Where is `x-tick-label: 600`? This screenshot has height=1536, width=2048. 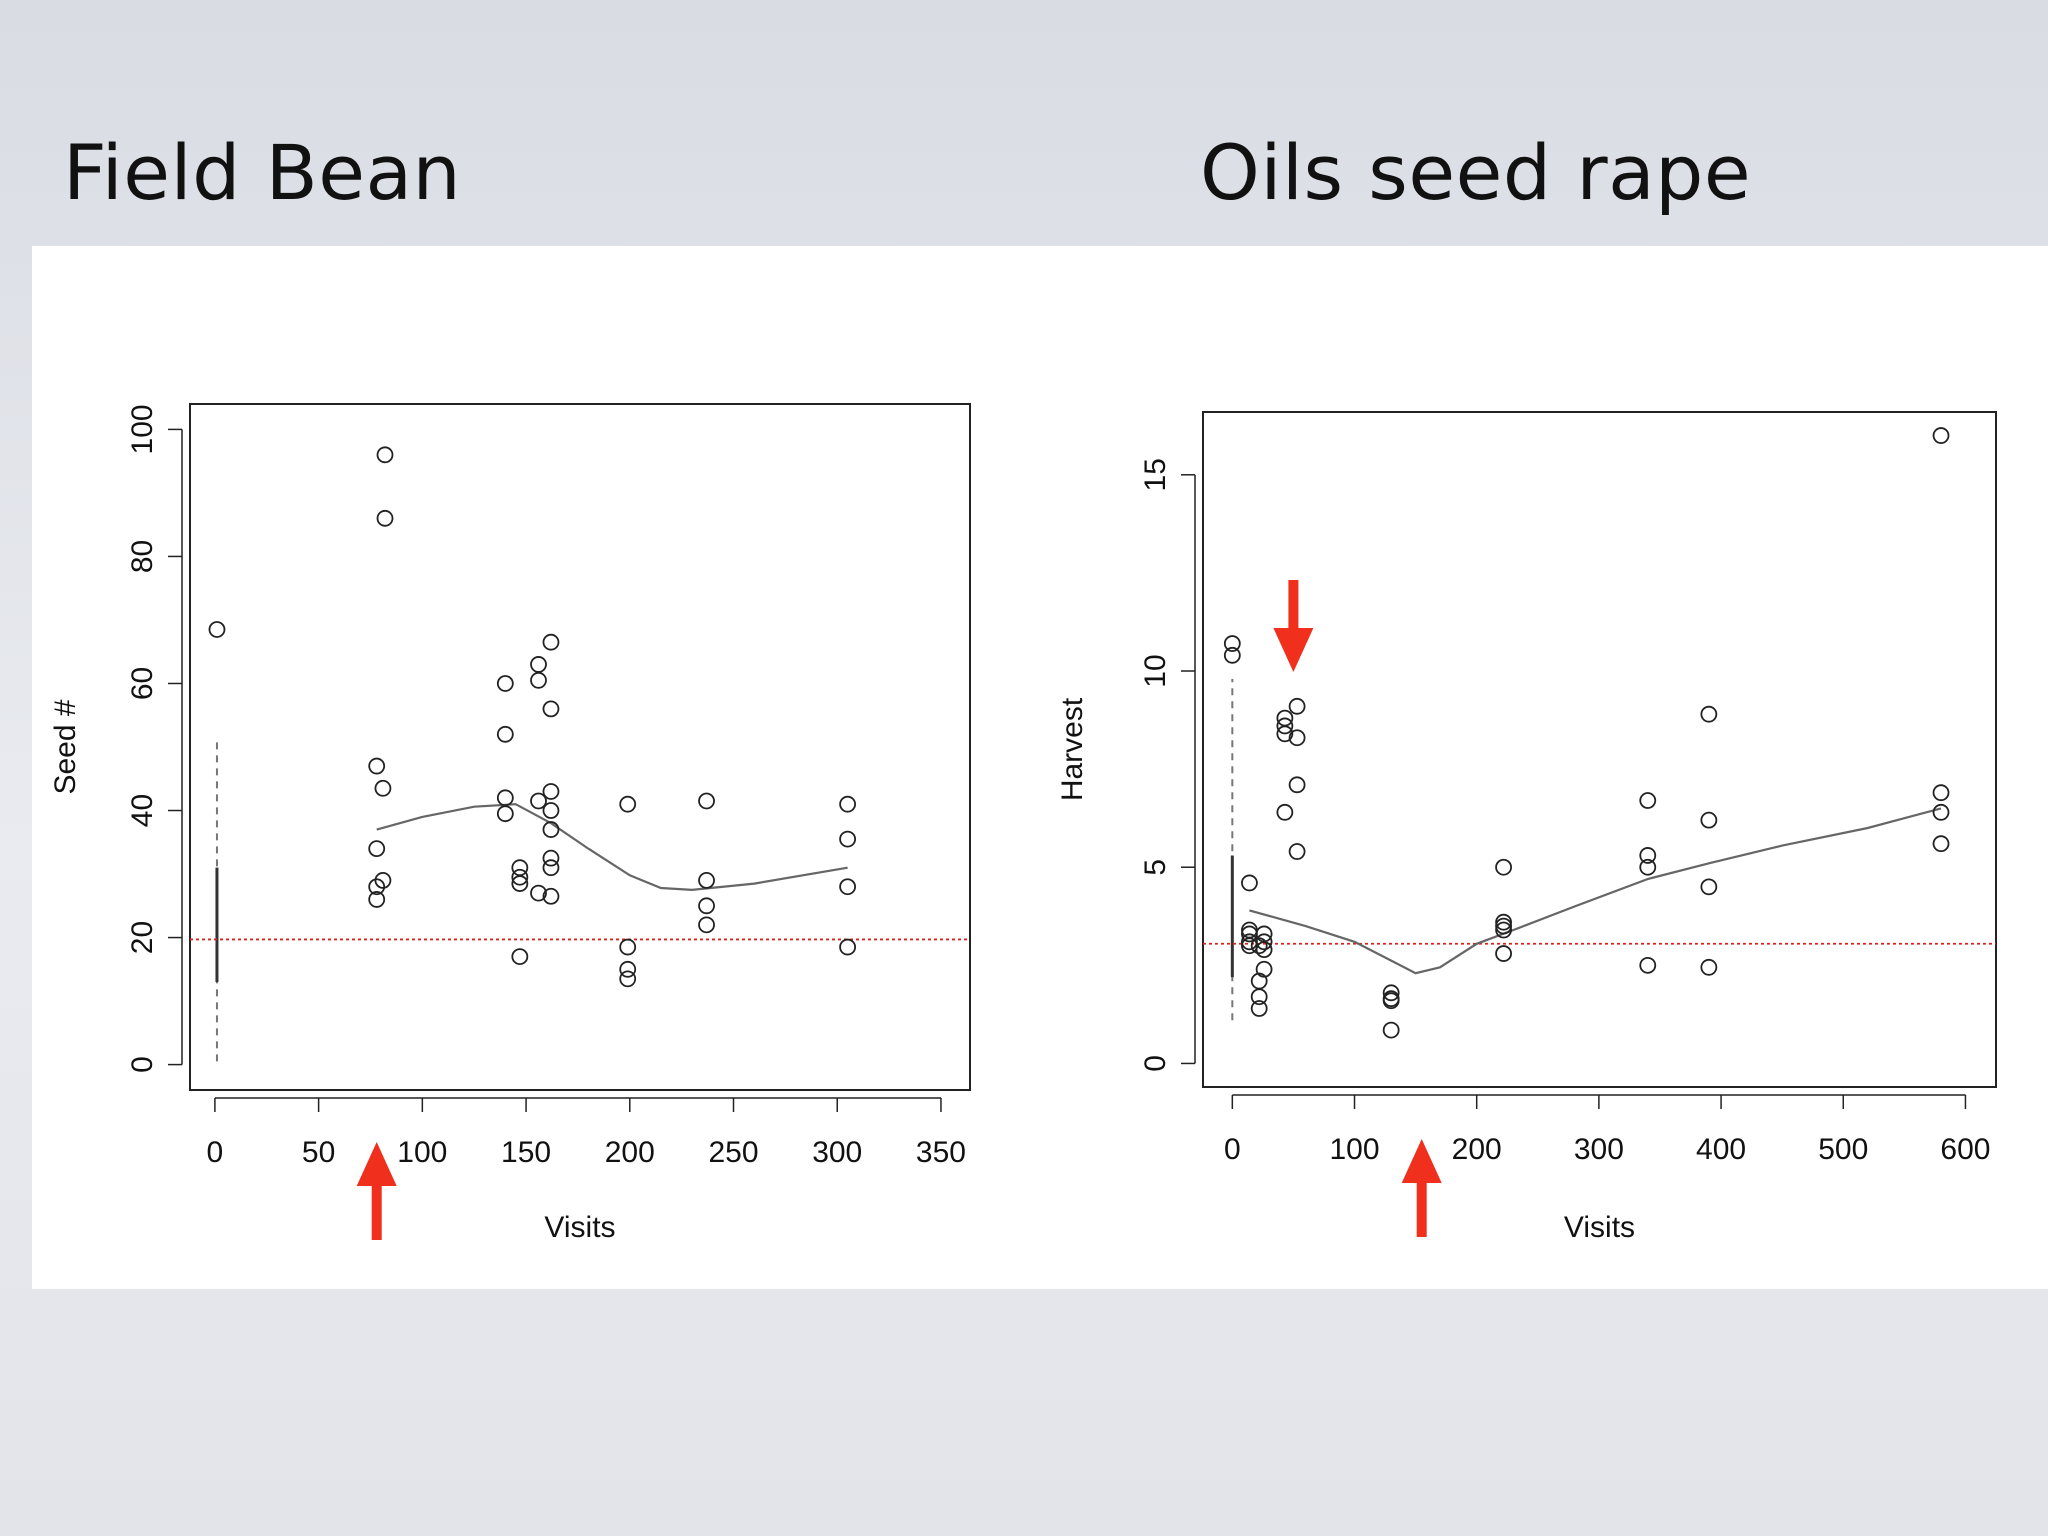
x-tick-label: 600 is located at coordinates (1965, 1149).